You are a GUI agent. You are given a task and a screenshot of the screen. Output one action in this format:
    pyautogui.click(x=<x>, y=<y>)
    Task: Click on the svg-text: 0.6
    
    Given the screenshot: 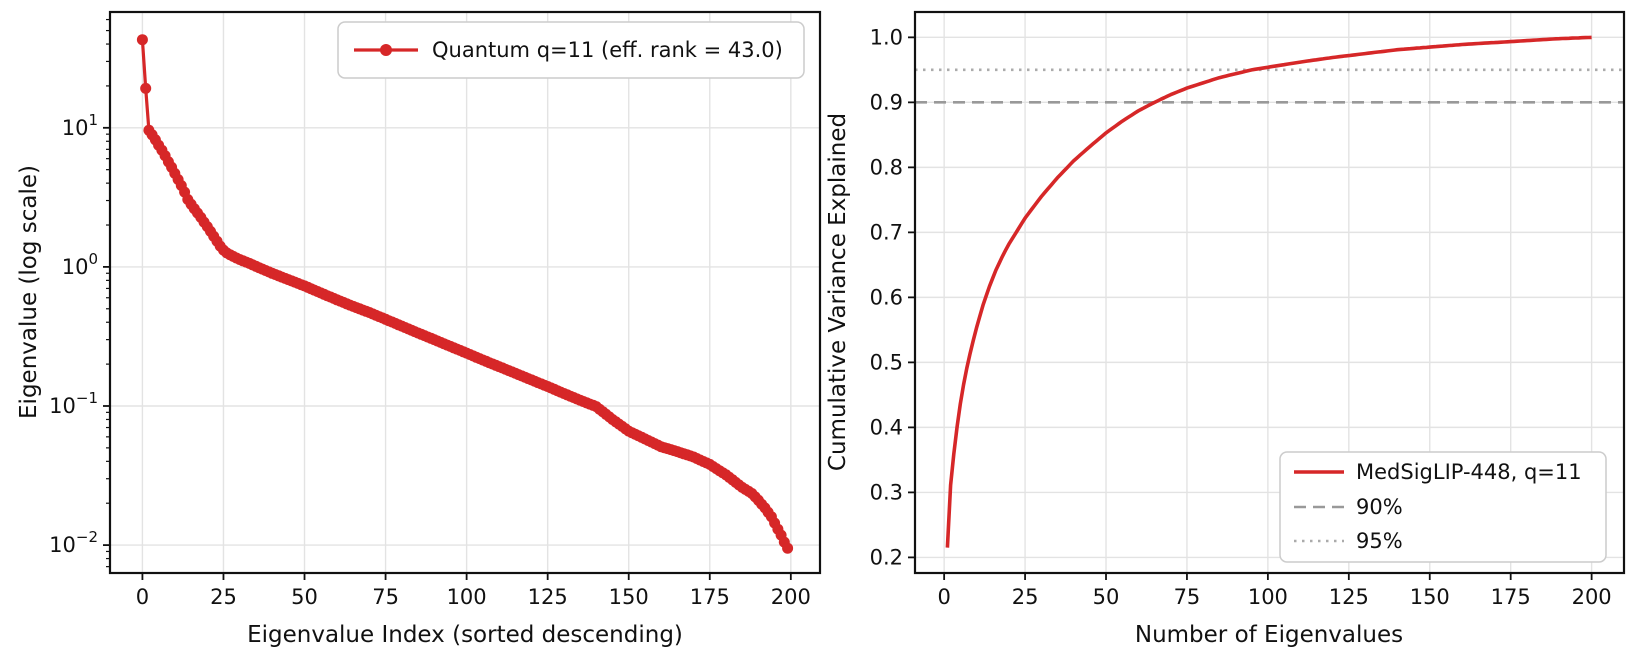 What is the action you would take?
    pyautogui.click(x=886, y=297)
    